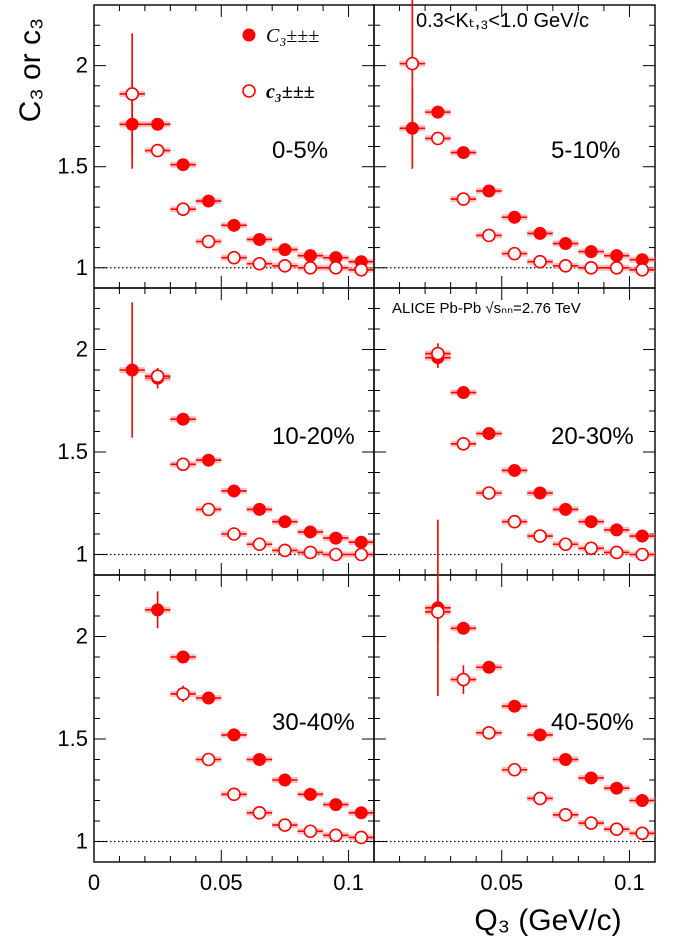 This screenshot has height=943, width=678. What do you see at coordinates (313, 722) in the screenshot?
I see `panel-label: 30-40%` at bounding box center [313, 722].